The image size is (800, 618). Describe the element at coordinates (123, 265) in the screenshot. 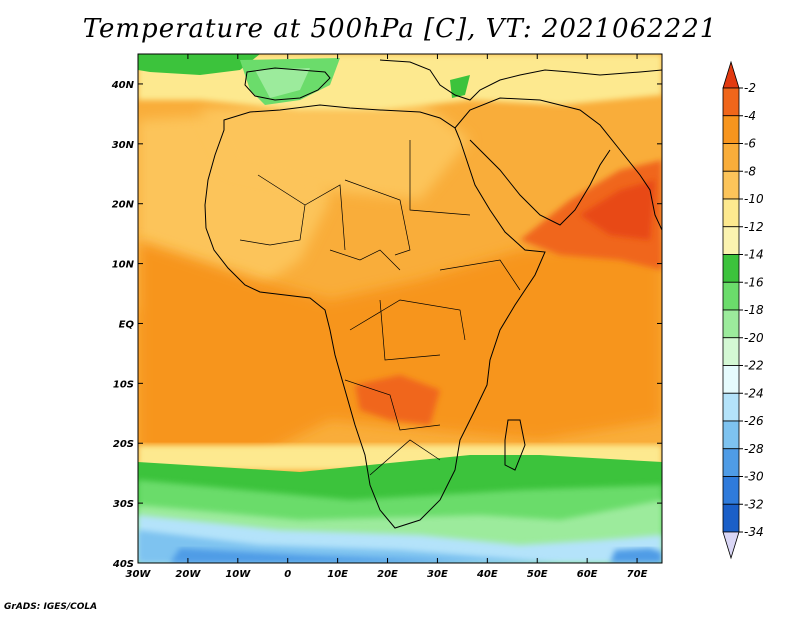

I see `lat-label: 10N` at that location.